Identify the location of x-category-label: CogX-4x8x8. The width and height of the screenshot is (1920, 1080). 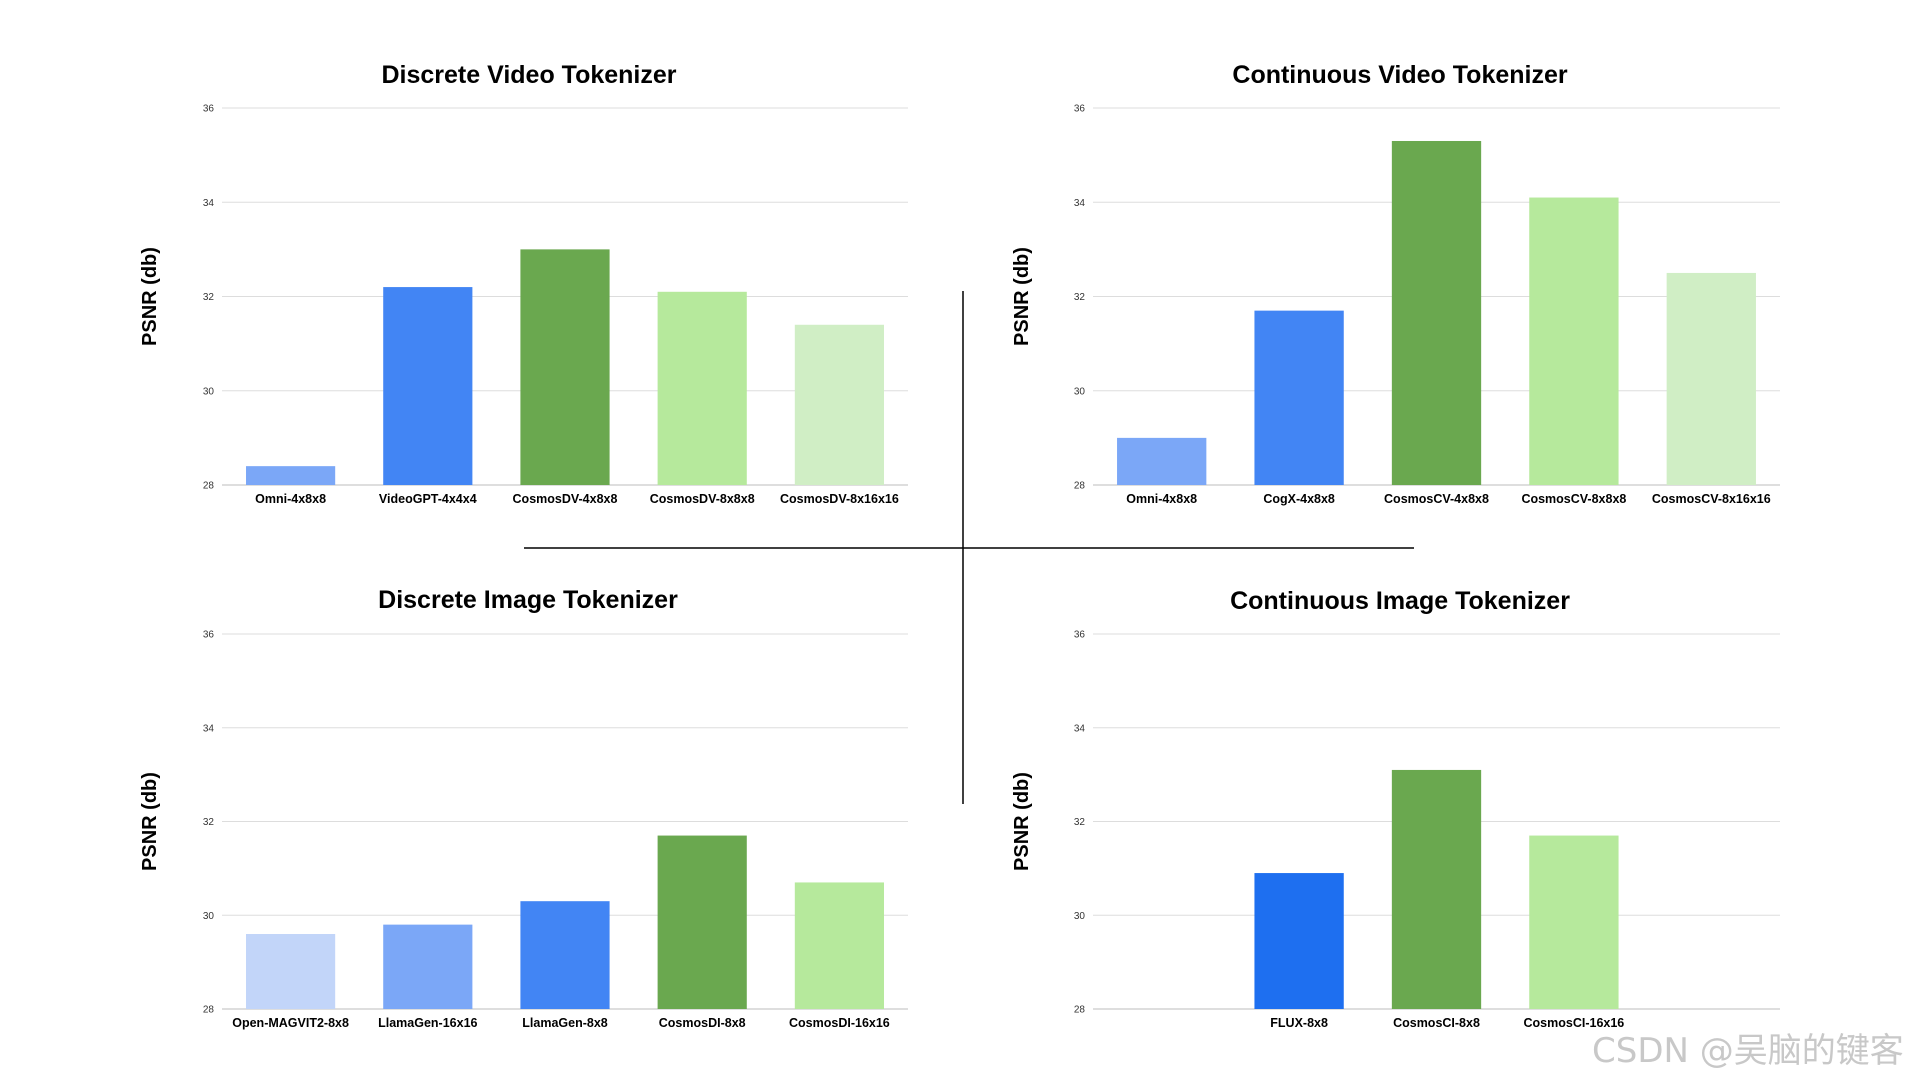
(1299, 499).